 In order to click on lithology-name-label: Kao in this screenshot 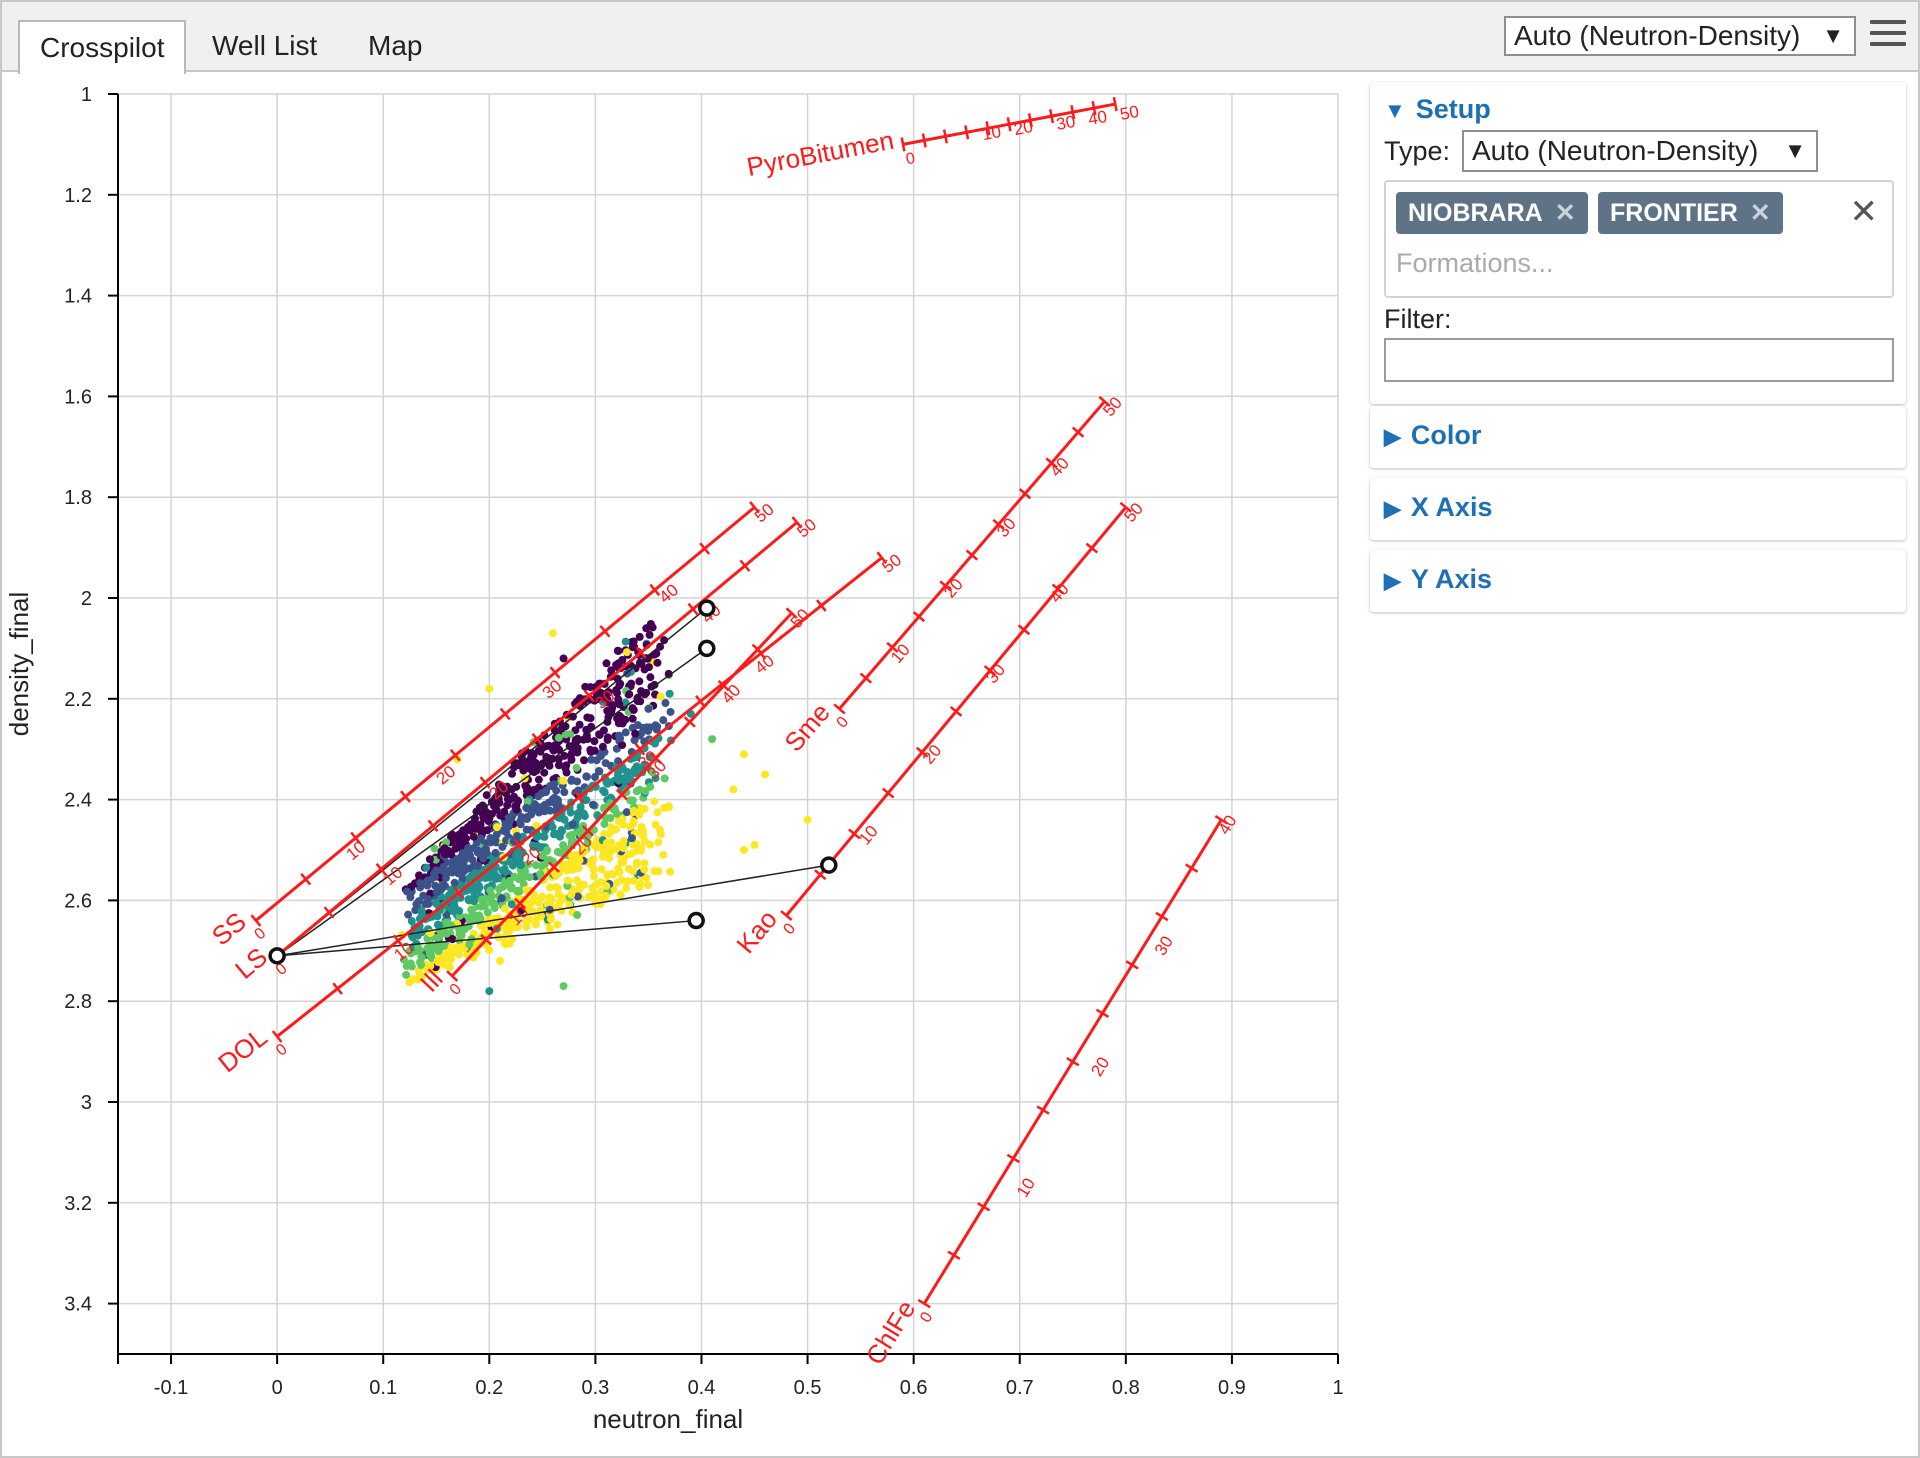, I will do `click(756, 931)`.